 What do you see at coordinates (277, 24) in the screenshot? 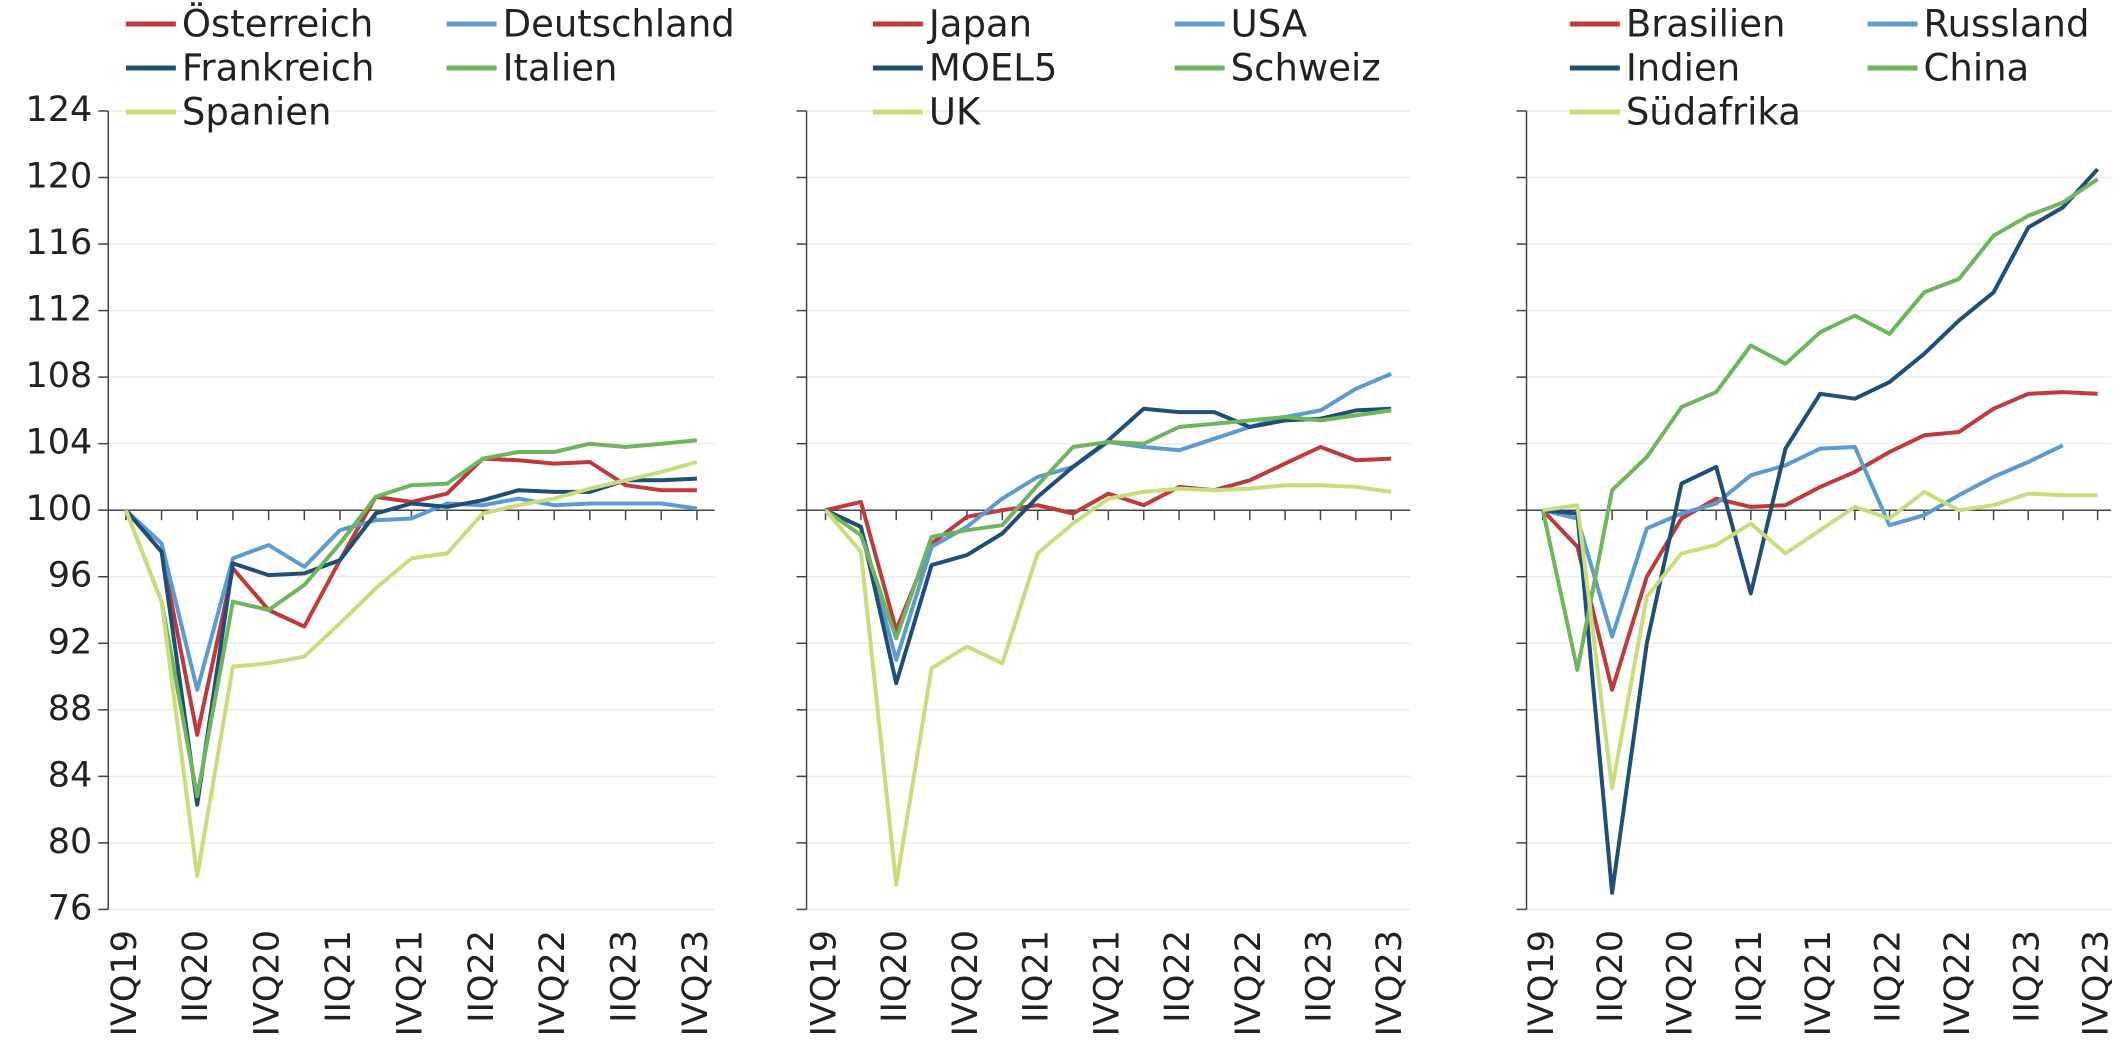
I see `legend-label: Österreich` at bounding box center [277, 24].